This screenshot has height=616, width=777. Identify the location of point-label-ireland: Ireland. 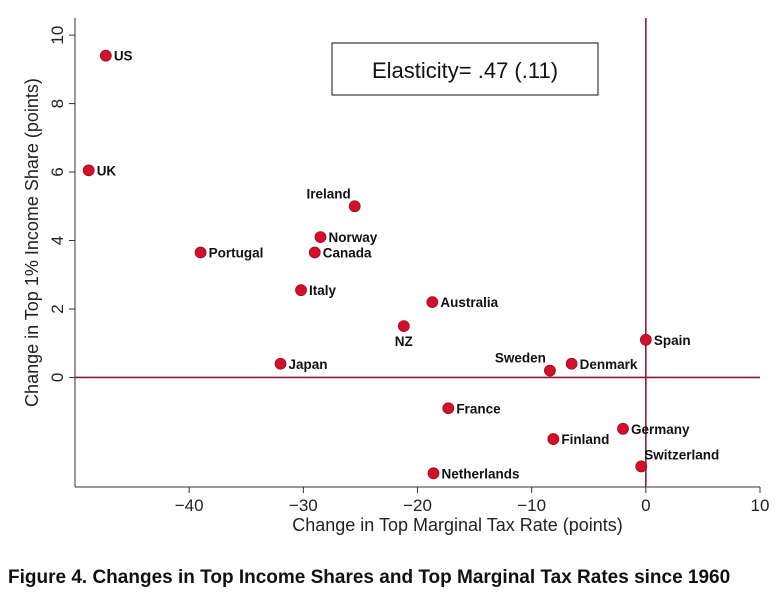
(328, 193).